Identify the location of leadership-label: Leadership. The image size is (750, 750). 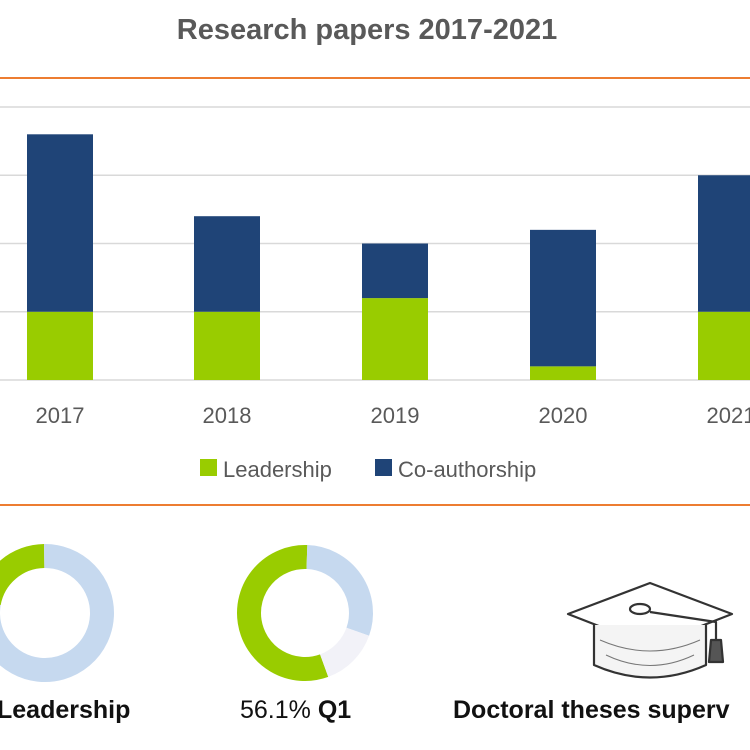
(65, 710).